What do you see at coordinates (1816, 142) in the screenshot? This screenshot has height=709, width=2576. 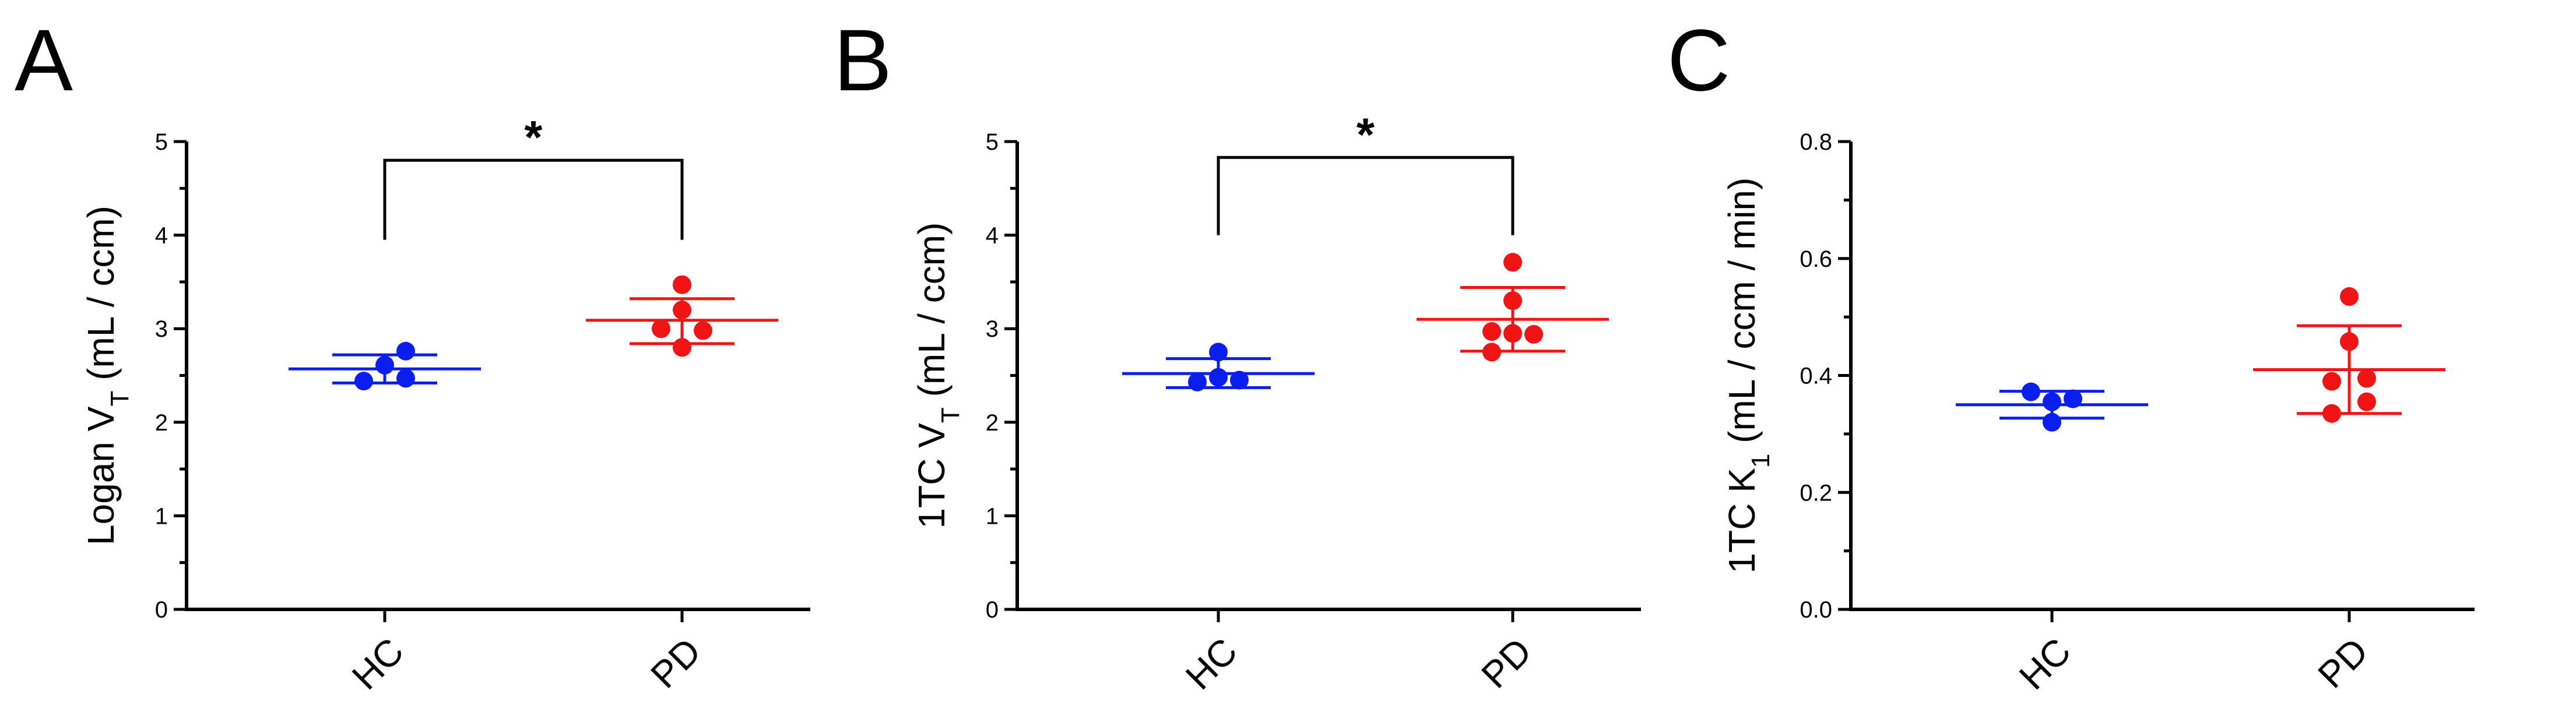 I see `y-tick-label: 0.8` at bounding box center [1816, 142].